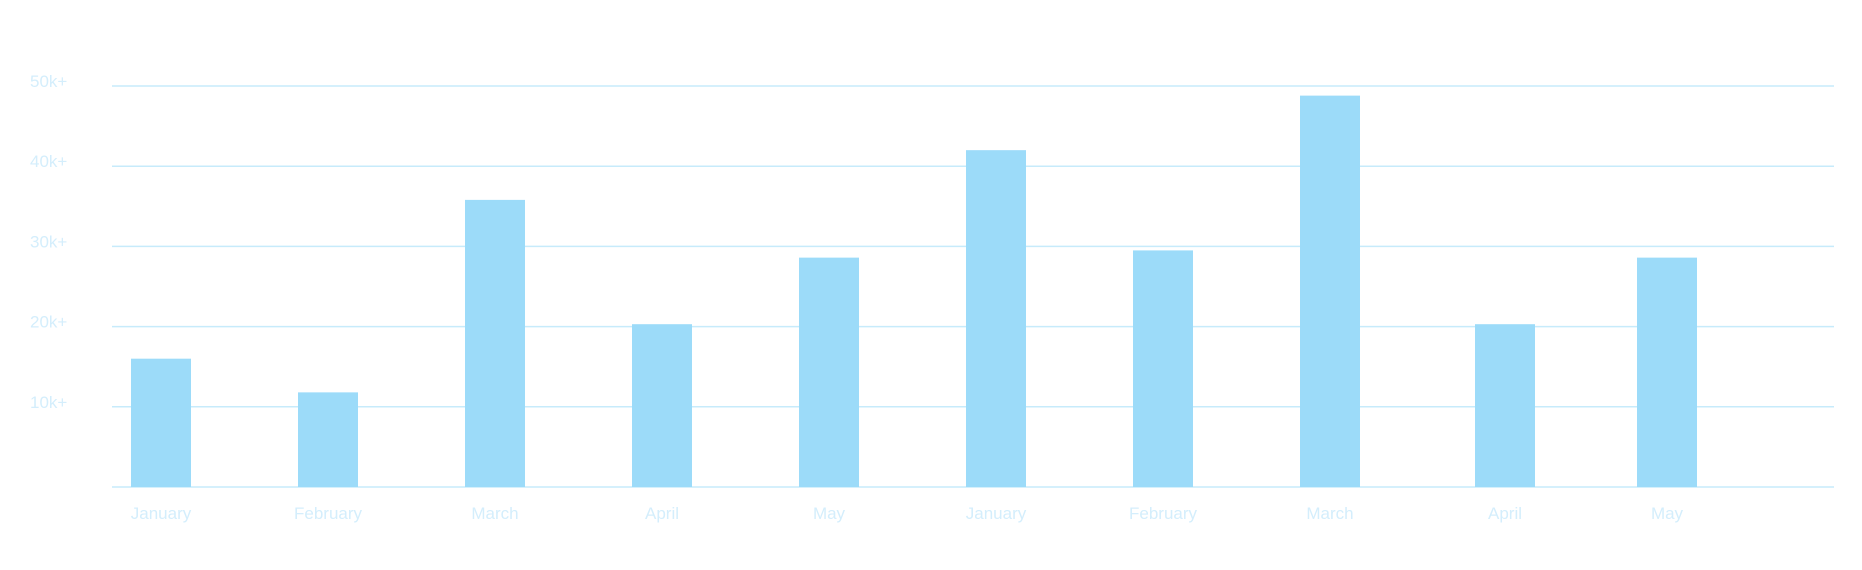 This screenshot has height=570, width=1862. I want to click on y-tick-label: 30k+, so click(48, 241).